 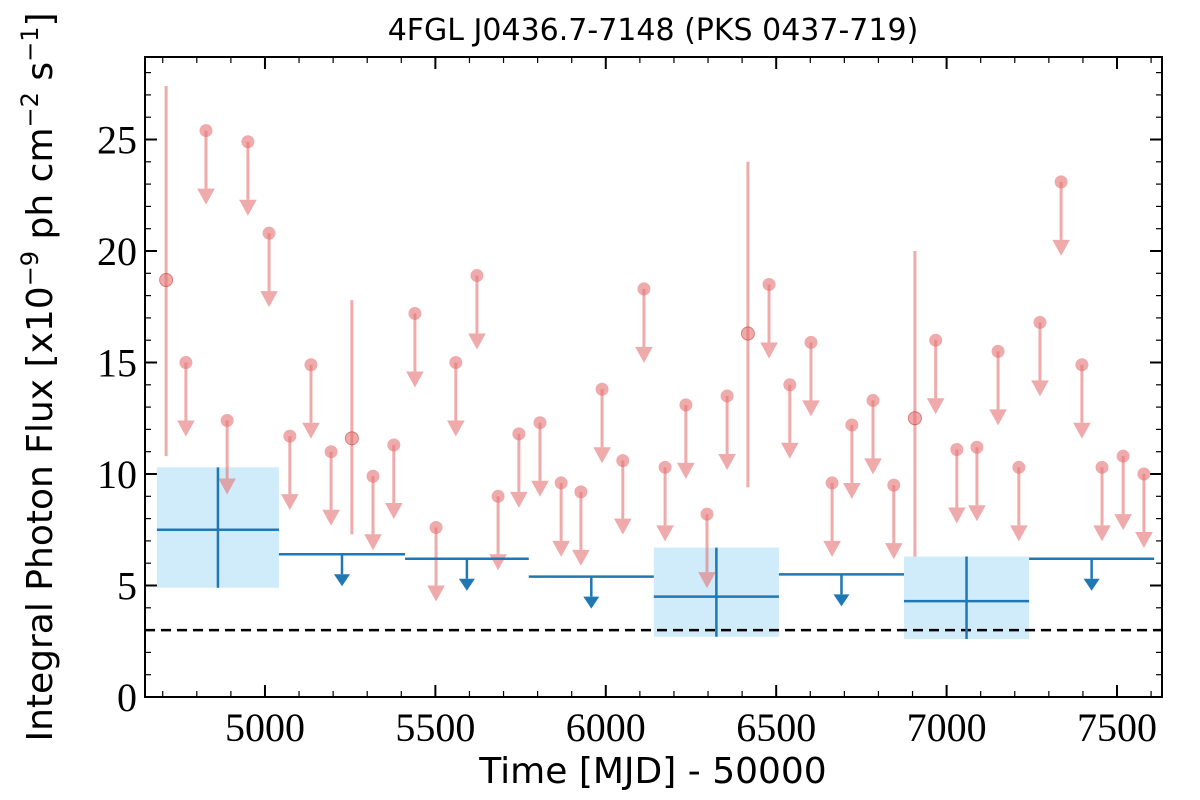 I want to click on y-tick-label: 15, so click(x=117, y=363).